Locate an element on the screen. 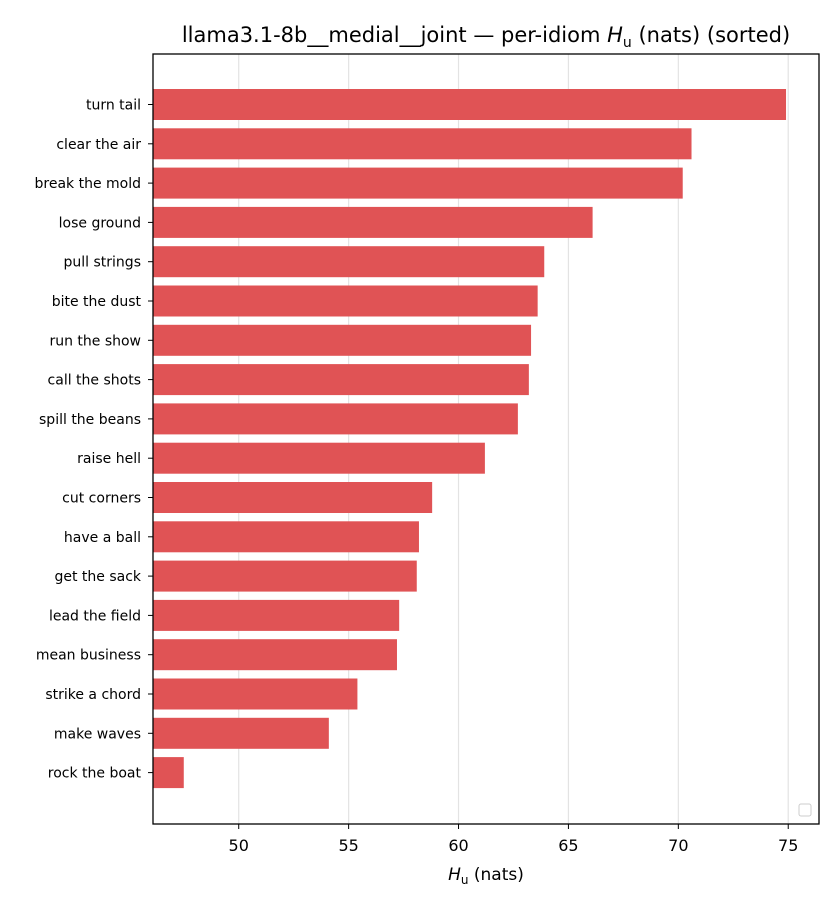 Image resolution: width=840 pixels, height=914 pixels. y-tick-label: rock the boat is located at coordinates (95, 774).